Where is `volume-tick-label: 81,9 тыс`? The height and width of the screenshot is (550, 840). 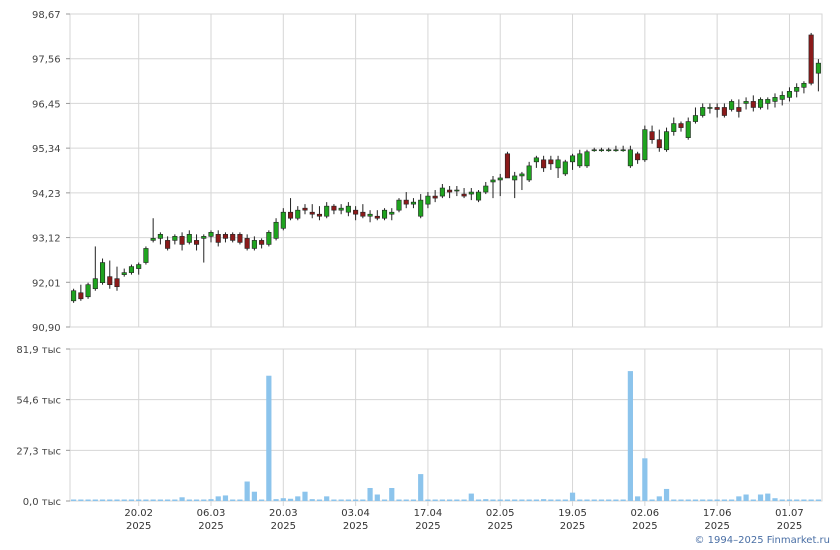 volume-tick-label: 81,9 тыс is located at coordinates (38, 350).